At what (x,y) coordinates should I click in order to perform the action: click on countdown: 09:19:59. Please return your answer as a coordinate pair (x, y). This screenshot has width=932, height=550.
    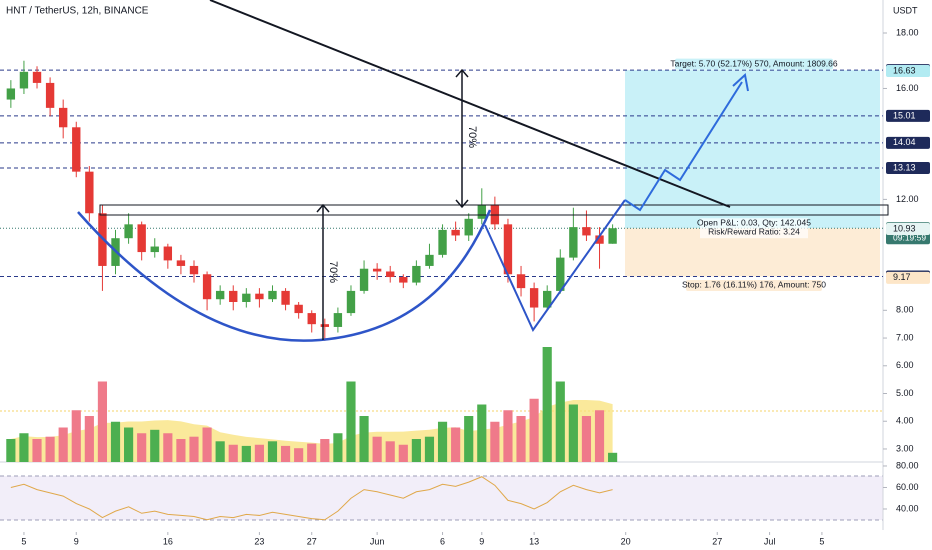
    Looking at the image, I should click on (909, 237).